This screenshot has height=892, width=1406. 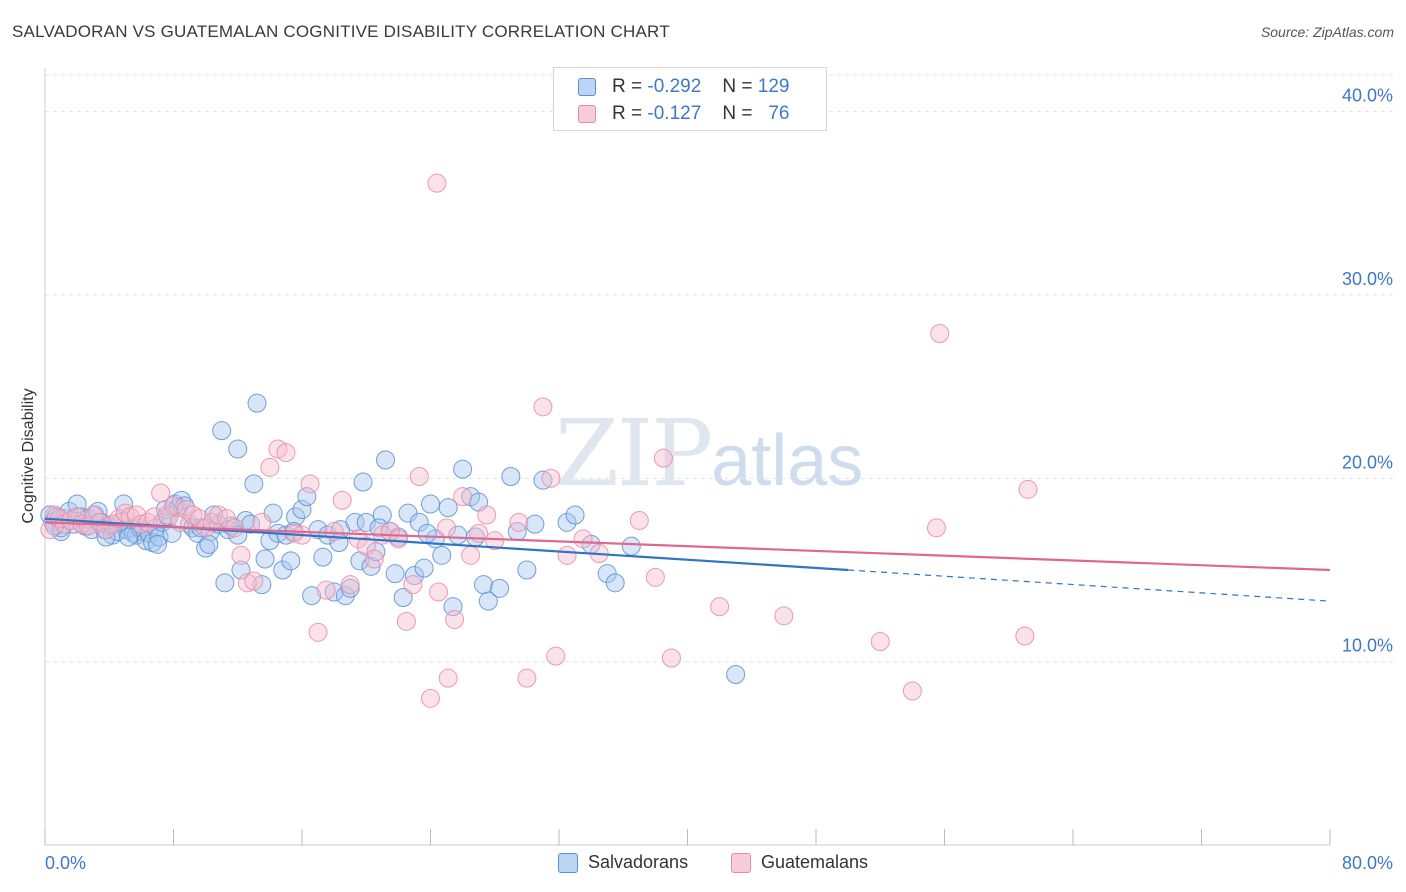 I want to click on x-tick-label: 80.0%, so click(x=1367, y=863).